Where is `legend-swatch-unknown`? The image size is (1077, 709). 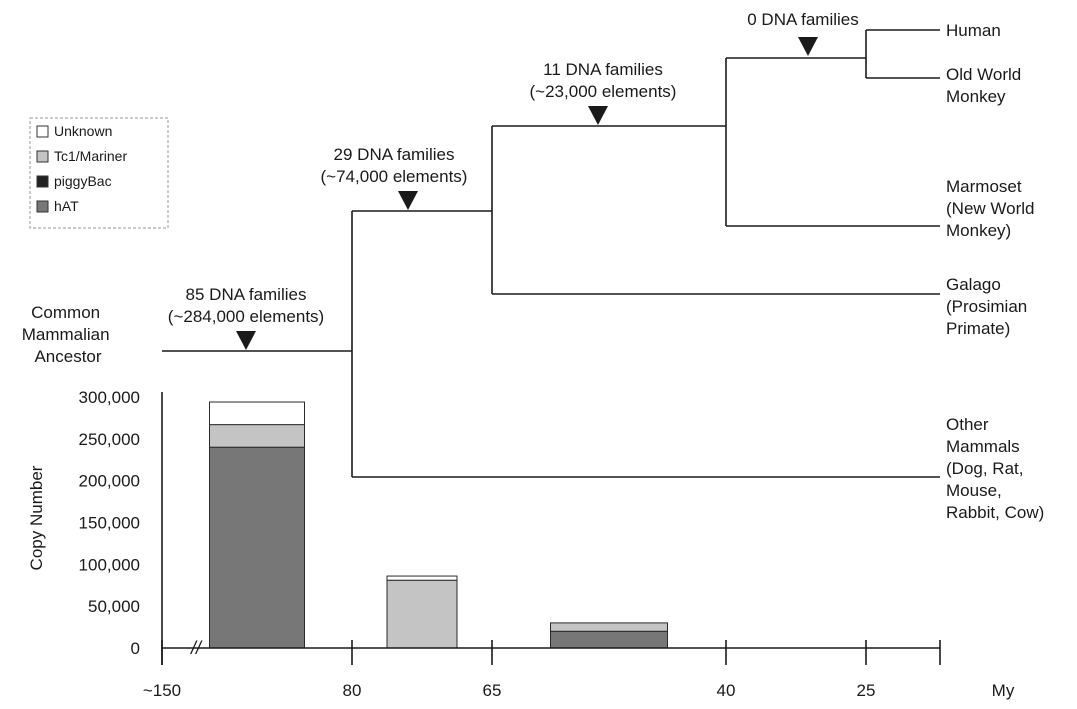 legend-swatch-unknown is located at coordinates (42, 131).